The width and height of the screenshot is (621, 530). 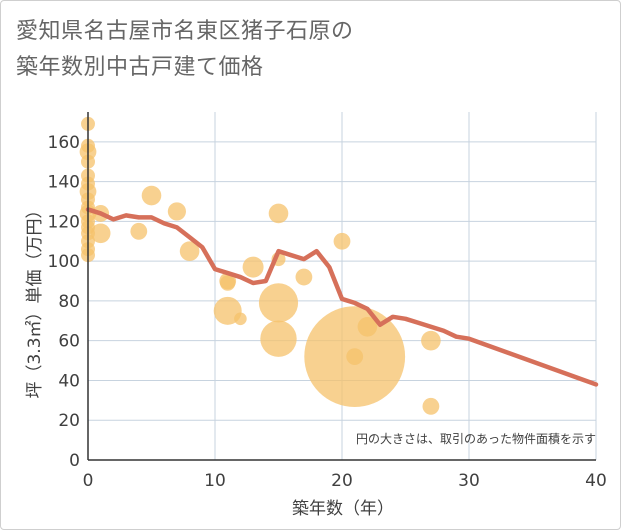 I want to click on y-tick-label: 120, so click(x=64, y=222).